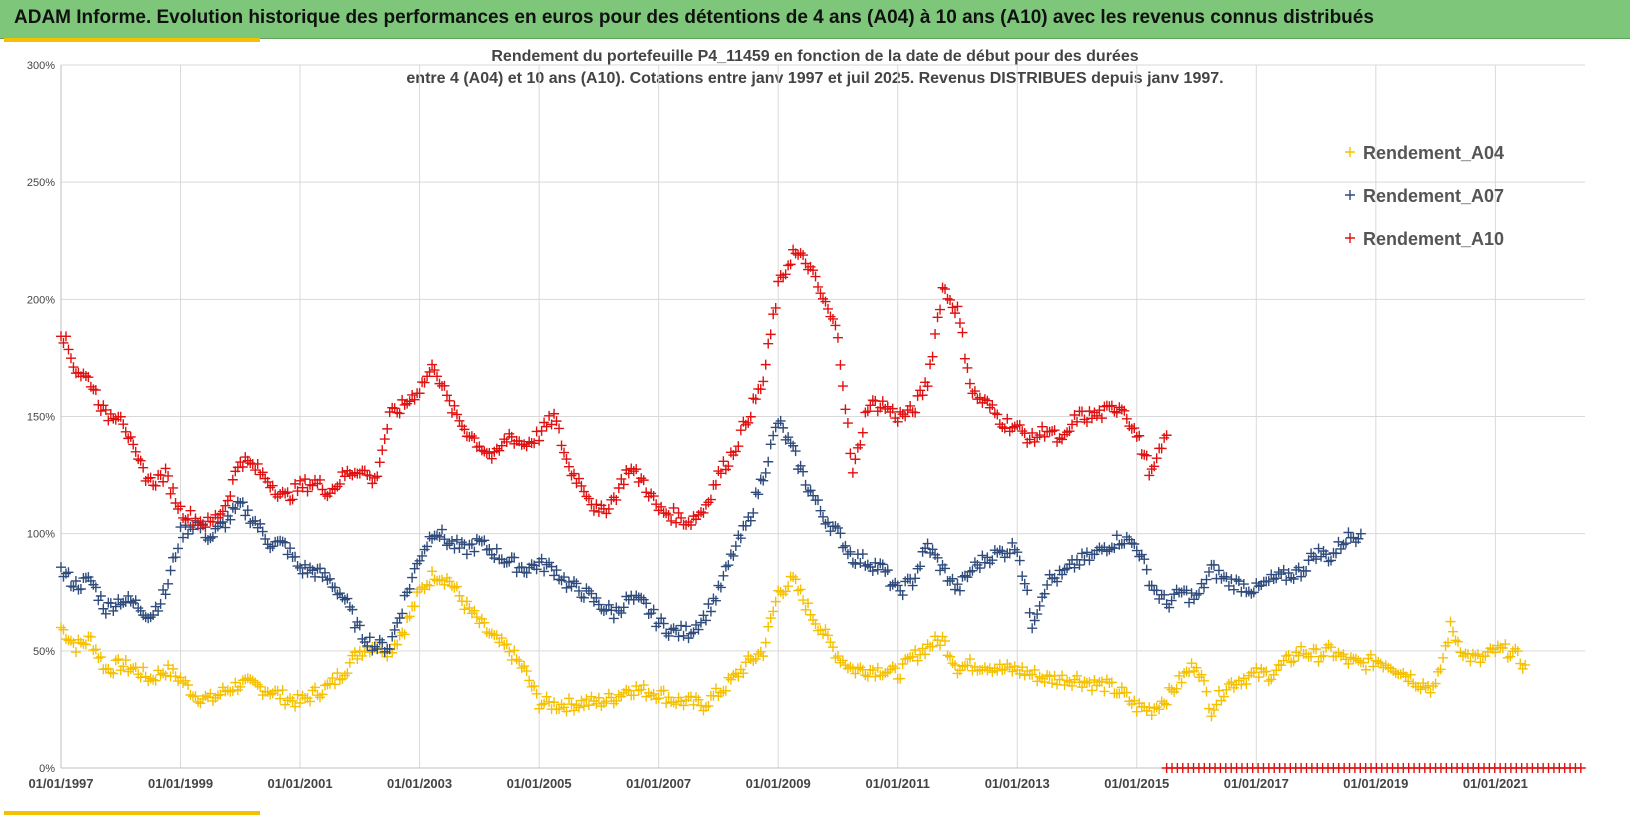 The height and width of the screenshot is (816, 1630). What do you see at coordinates (1433, 153) in the screenshot?
I see `legend-label: Rendement_A04` at bounding box center [1433, 153].